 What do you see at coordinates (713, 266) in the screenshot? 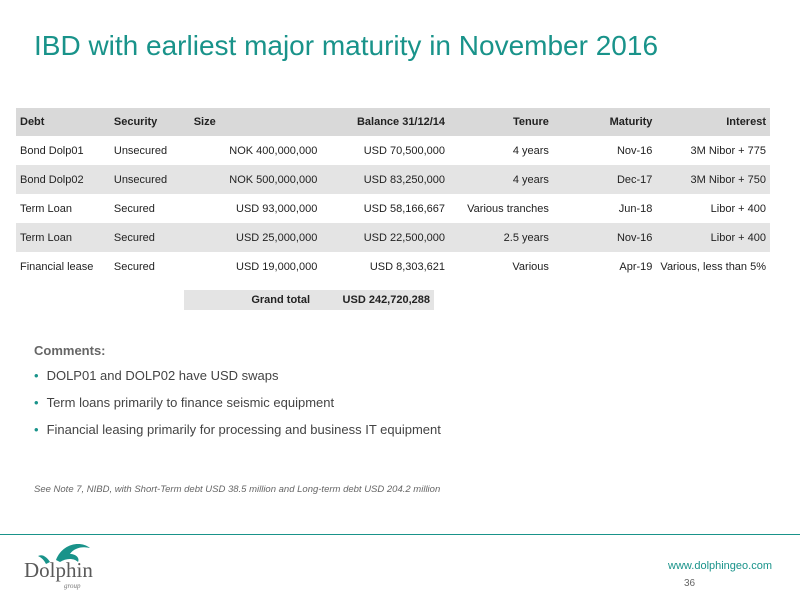
I see `cell-interest: Various, less than 5%` at bounding box center [713, 266].